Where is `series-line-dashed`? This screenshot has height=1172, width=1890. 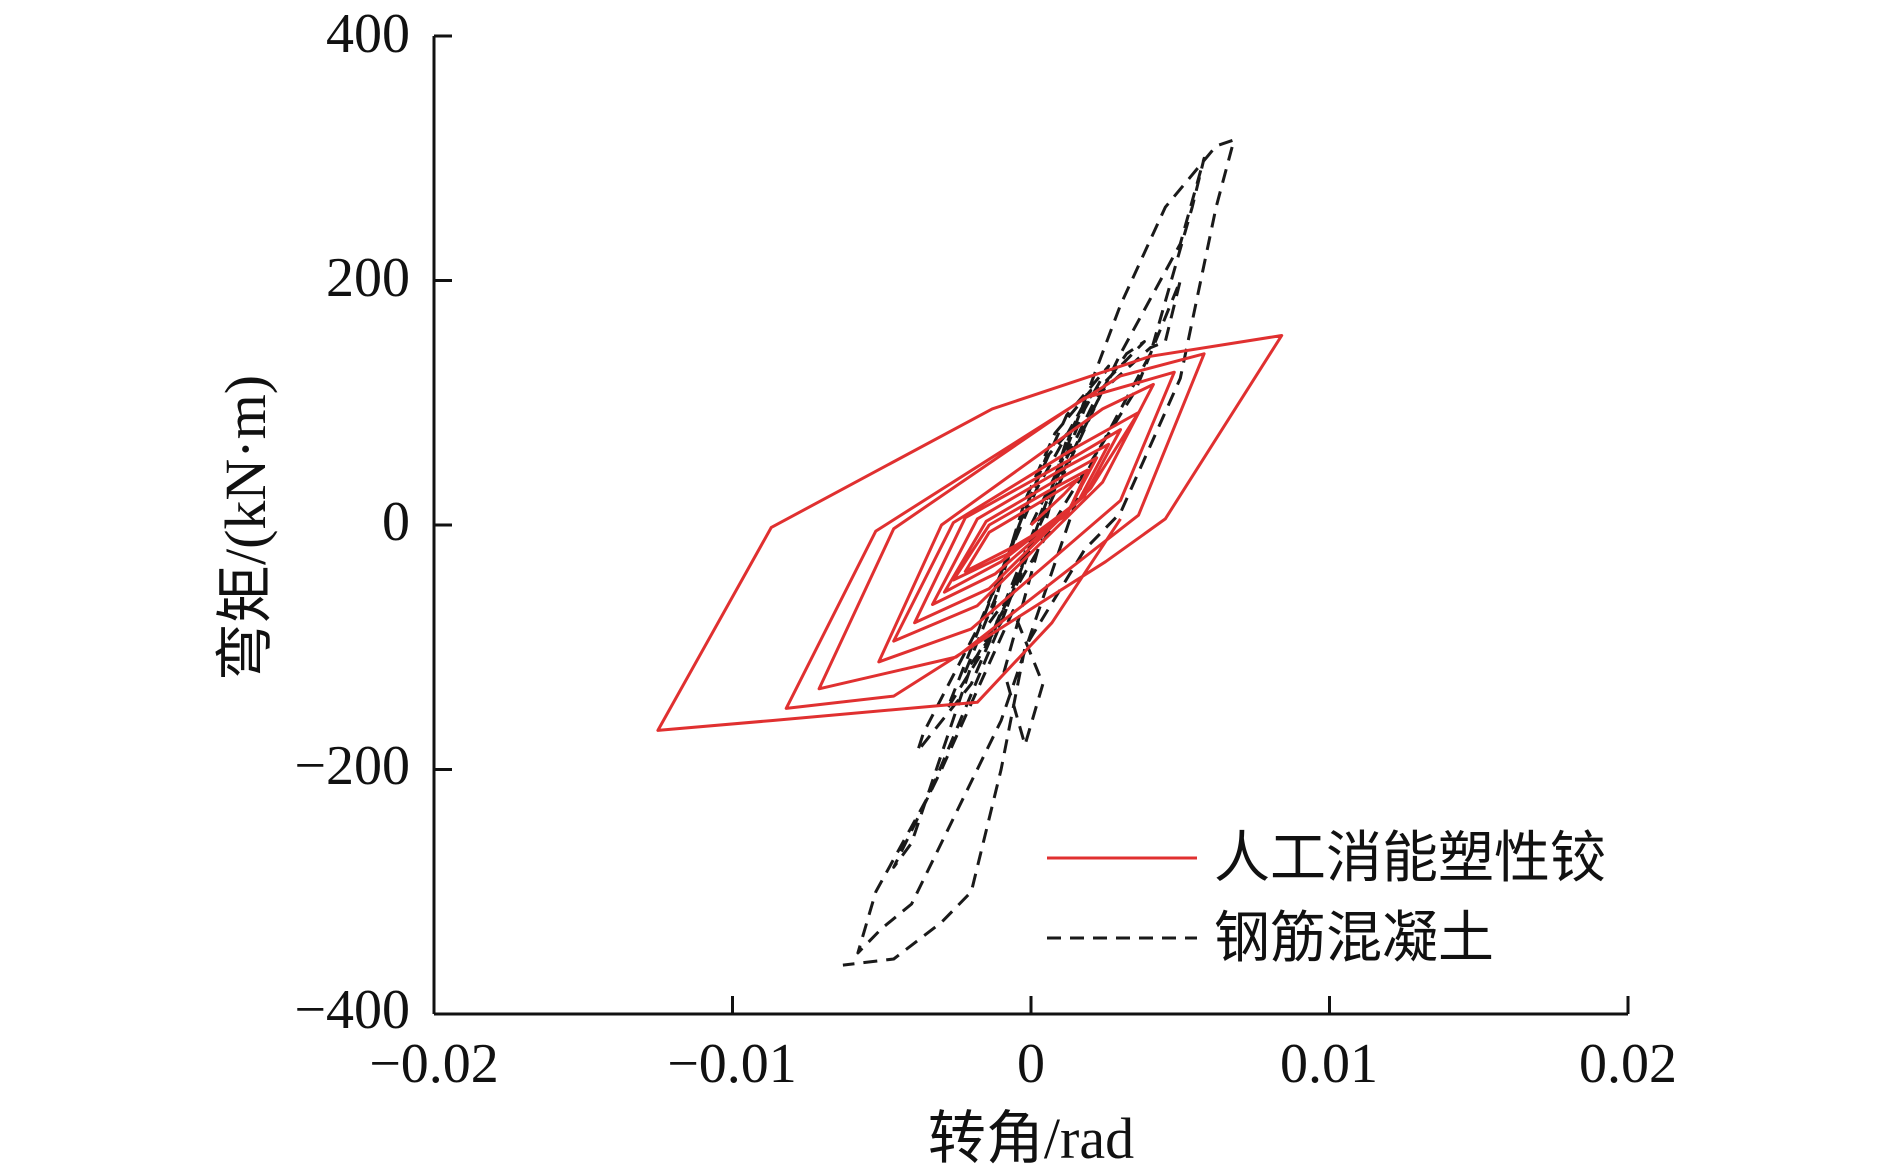
series-line-dashed is located at coordinates (1039, 552).